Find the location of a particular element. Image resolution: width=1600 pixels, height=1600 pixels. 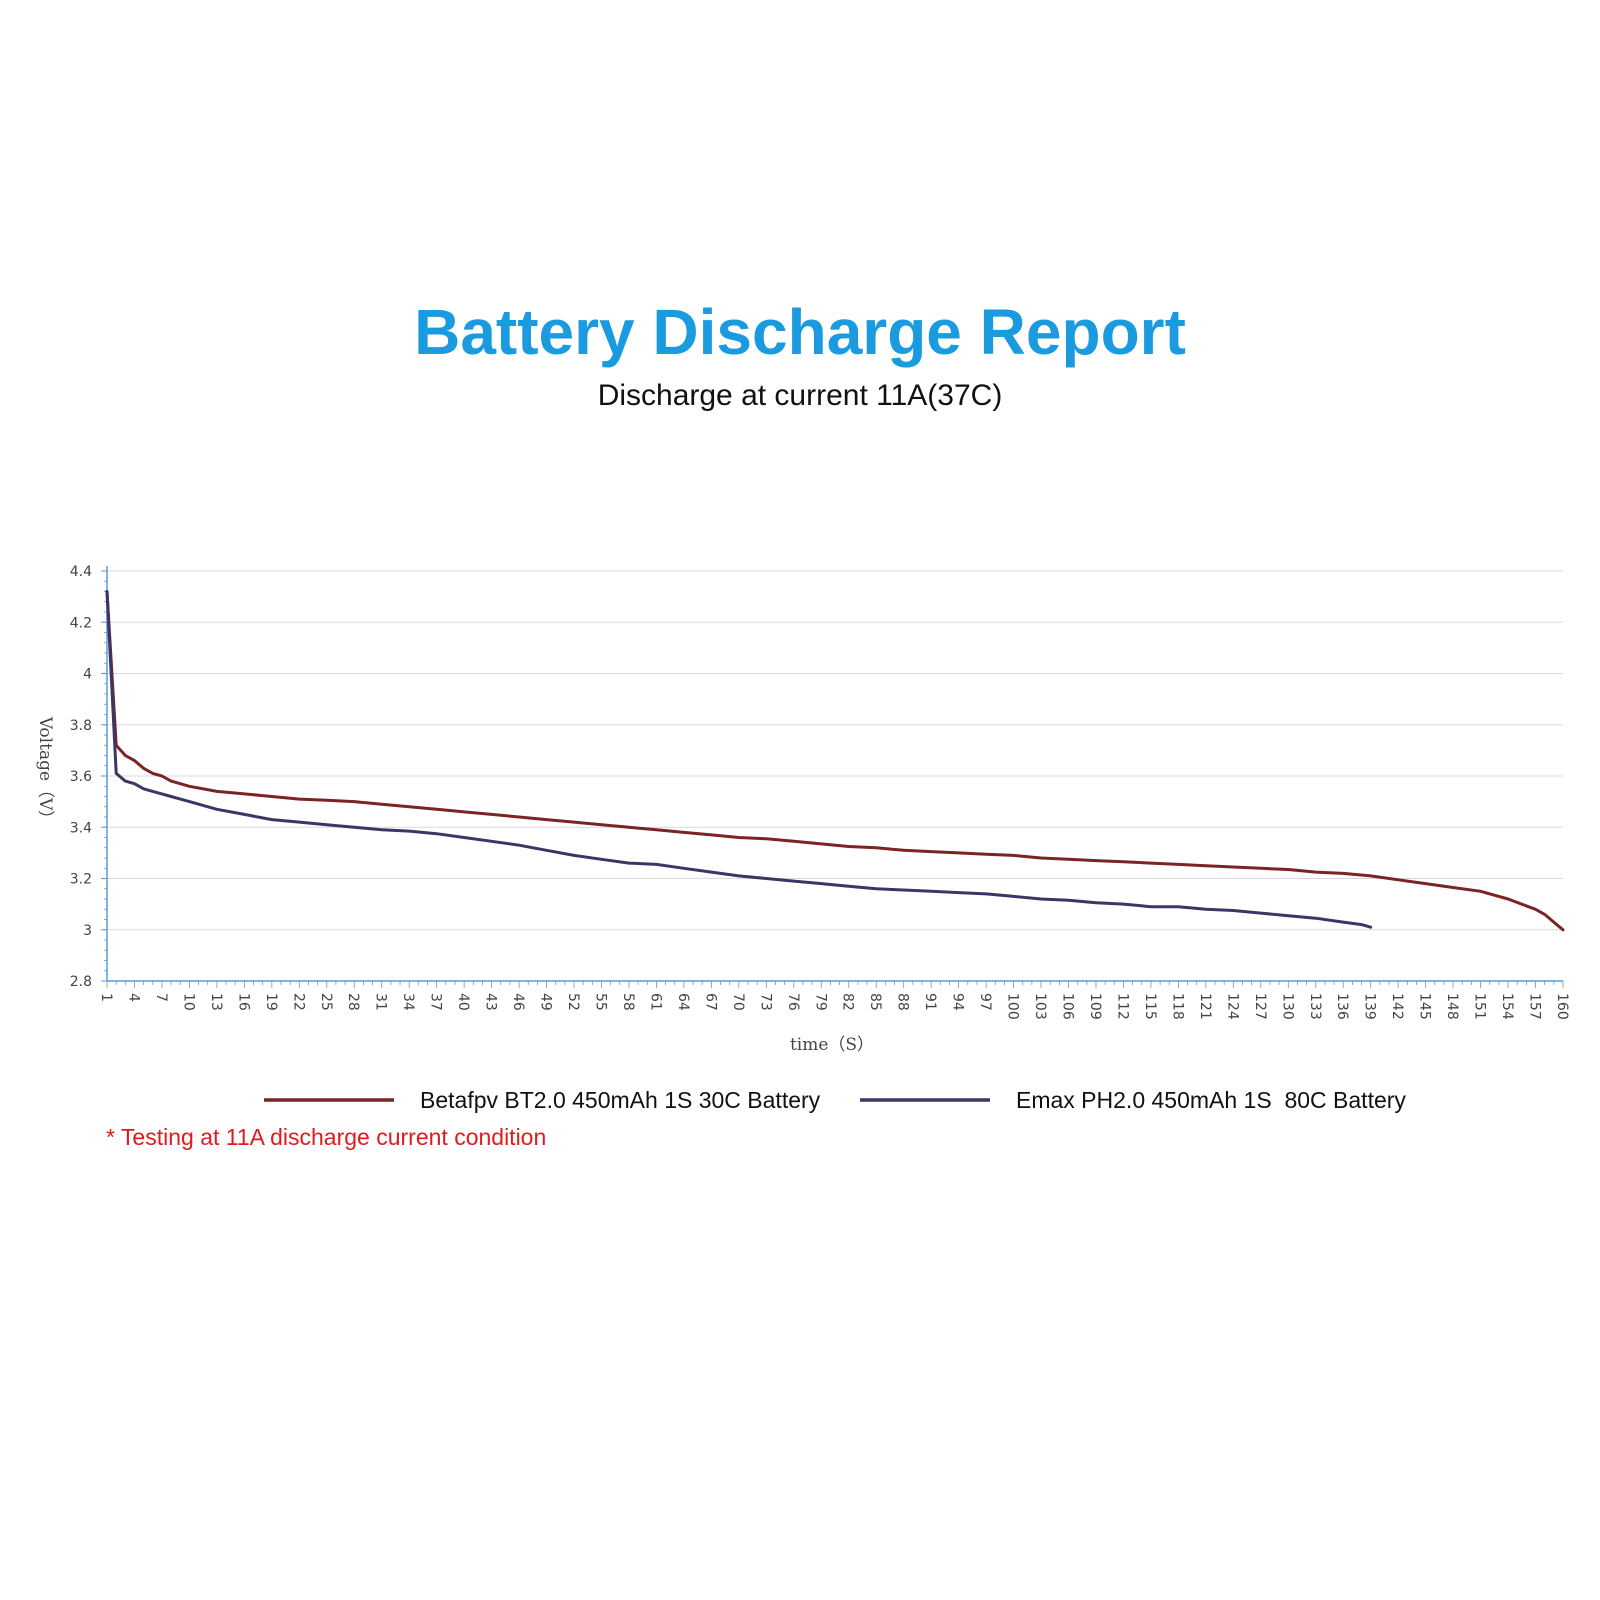

x-tick-label: 130 is located at coordinates (1287, 1006).